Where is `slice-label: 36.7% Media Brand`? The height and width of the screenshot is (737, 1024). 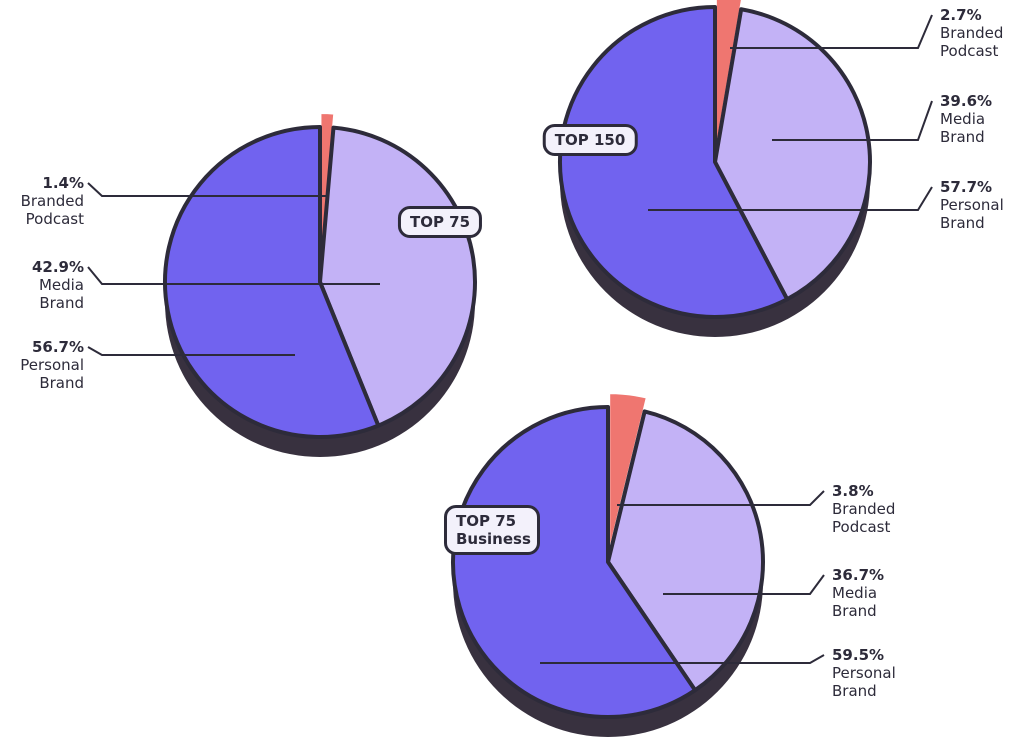
slice-label: 36.7% Media Brand is located at coordinates (874, 593).